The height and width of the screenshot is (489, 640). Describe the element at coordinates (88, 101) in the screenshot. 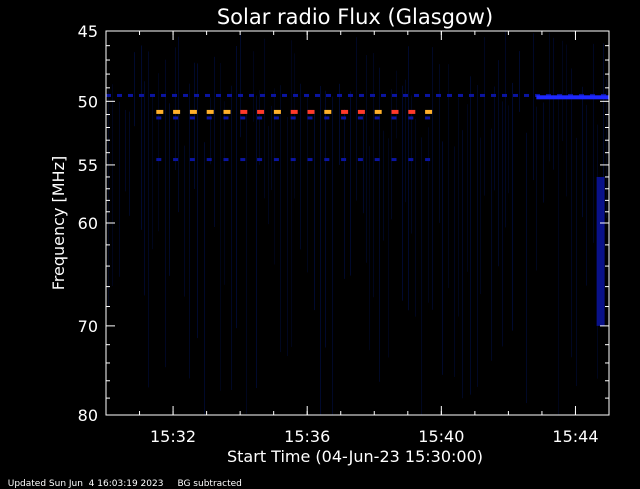

I see `y-tick-label: 50` at that location.